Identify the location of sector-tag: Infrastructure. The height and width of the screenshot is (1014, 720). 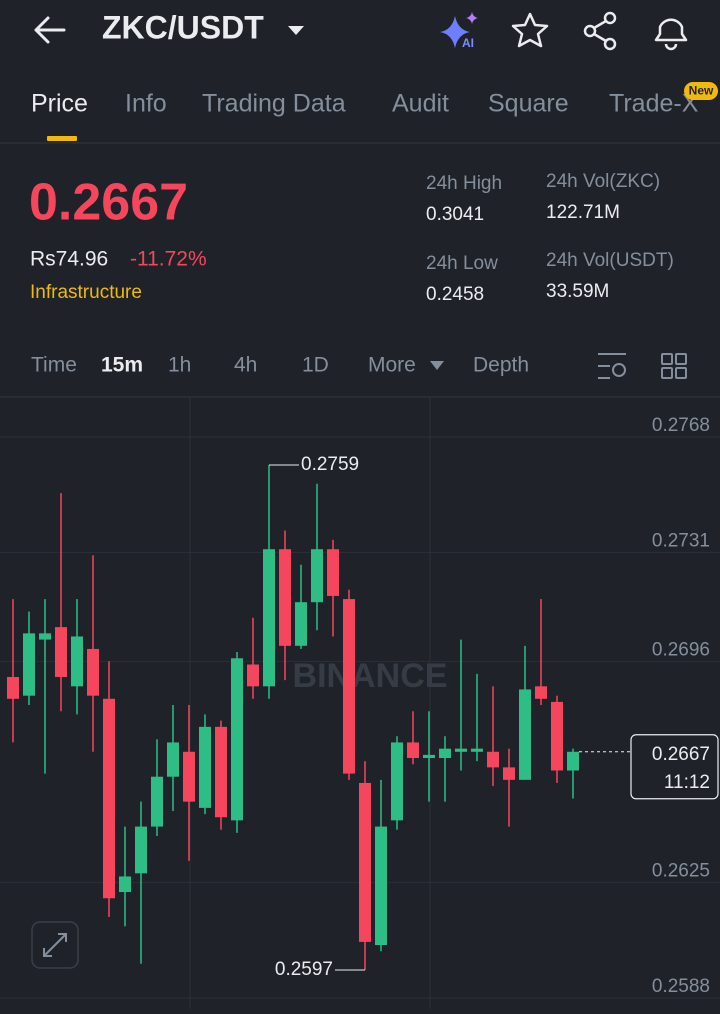
(86, 292).